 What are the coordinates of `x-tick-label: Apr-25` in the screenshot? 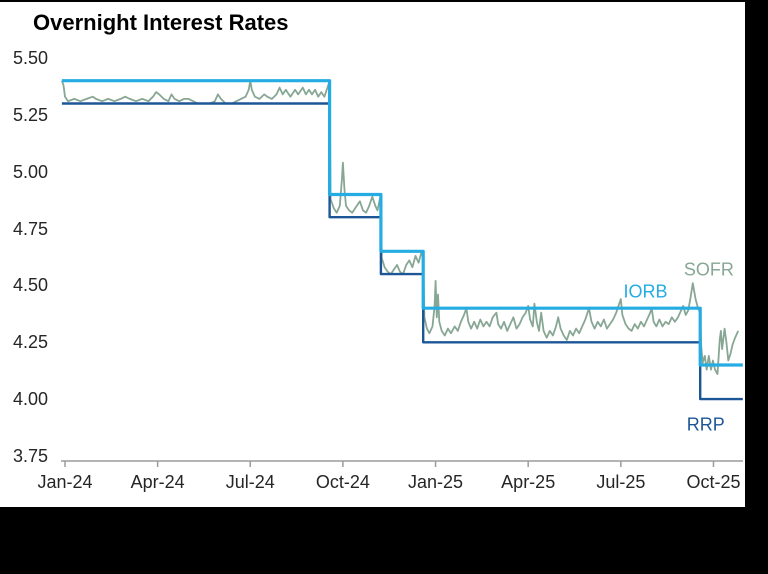 It's located at (528, 482).